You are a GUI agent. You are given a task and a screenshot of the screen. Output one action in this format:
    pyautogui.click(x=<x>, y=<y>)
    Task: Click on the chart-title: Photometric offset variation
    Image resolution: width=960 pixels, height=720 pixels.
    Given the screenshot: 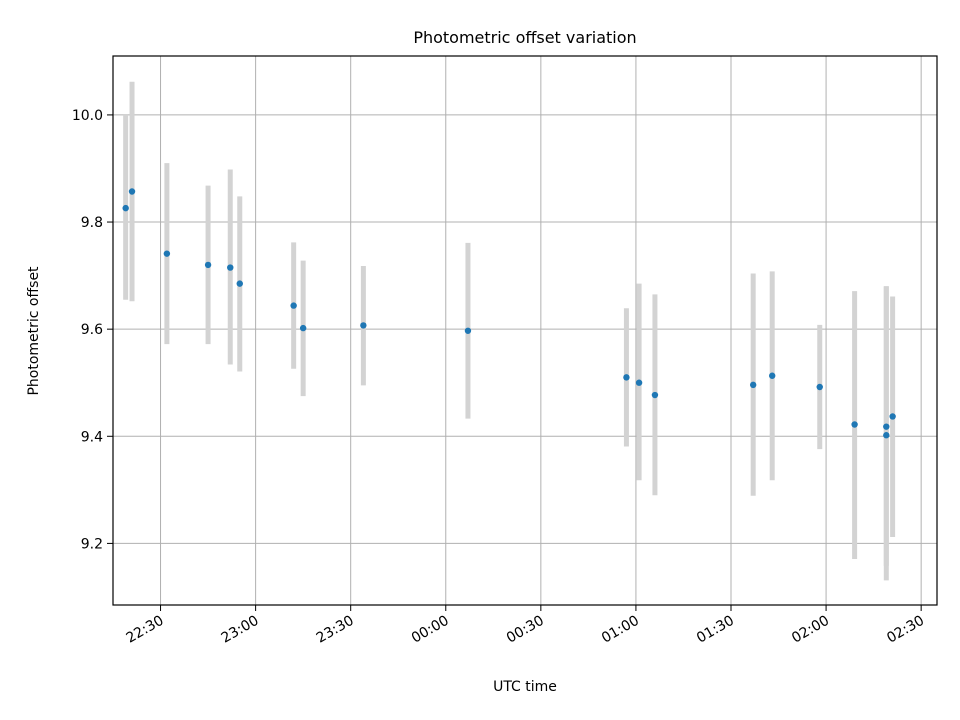 What is the action you would take?
    pyautogui.click(x=524, y=37)
    